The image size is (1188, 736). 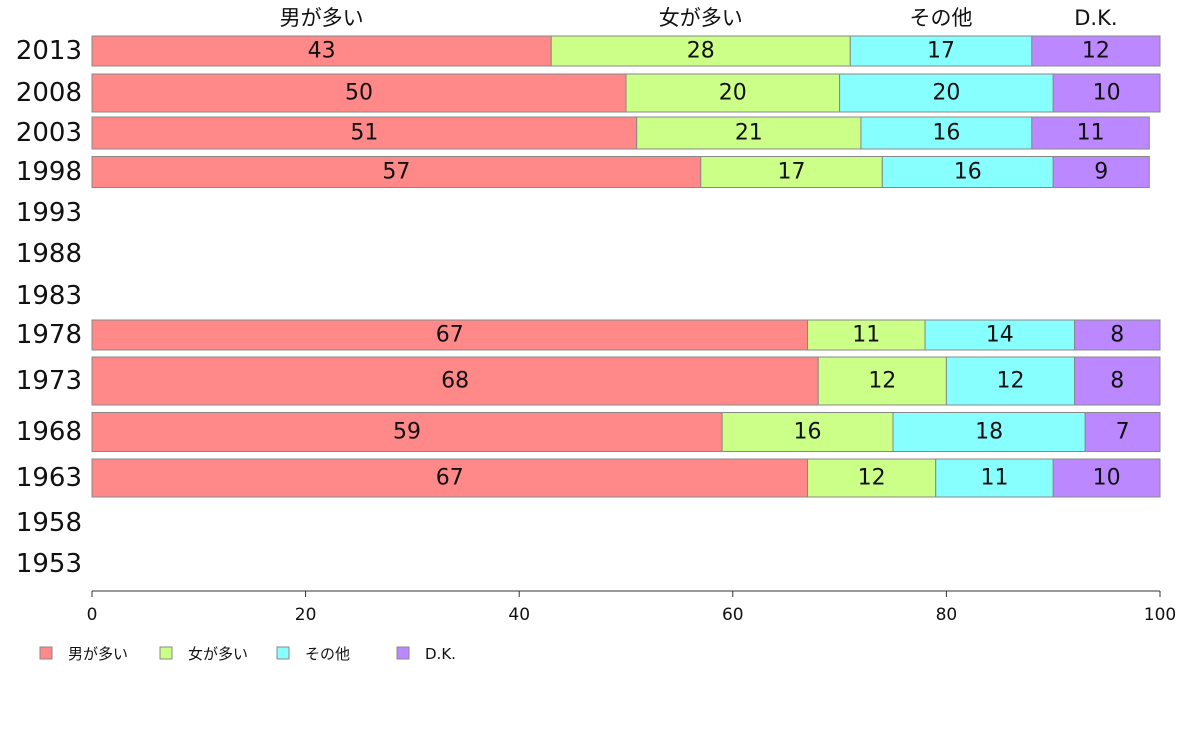 I want to click on bar-value-2003-series-4: 11, so click(x=1091, y=133).